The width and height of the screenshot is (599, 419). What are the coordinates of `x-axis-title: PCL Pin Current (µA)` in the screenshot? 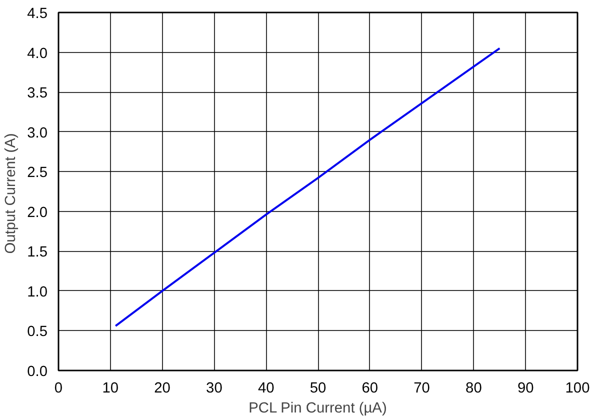 It's located at (317, 408).